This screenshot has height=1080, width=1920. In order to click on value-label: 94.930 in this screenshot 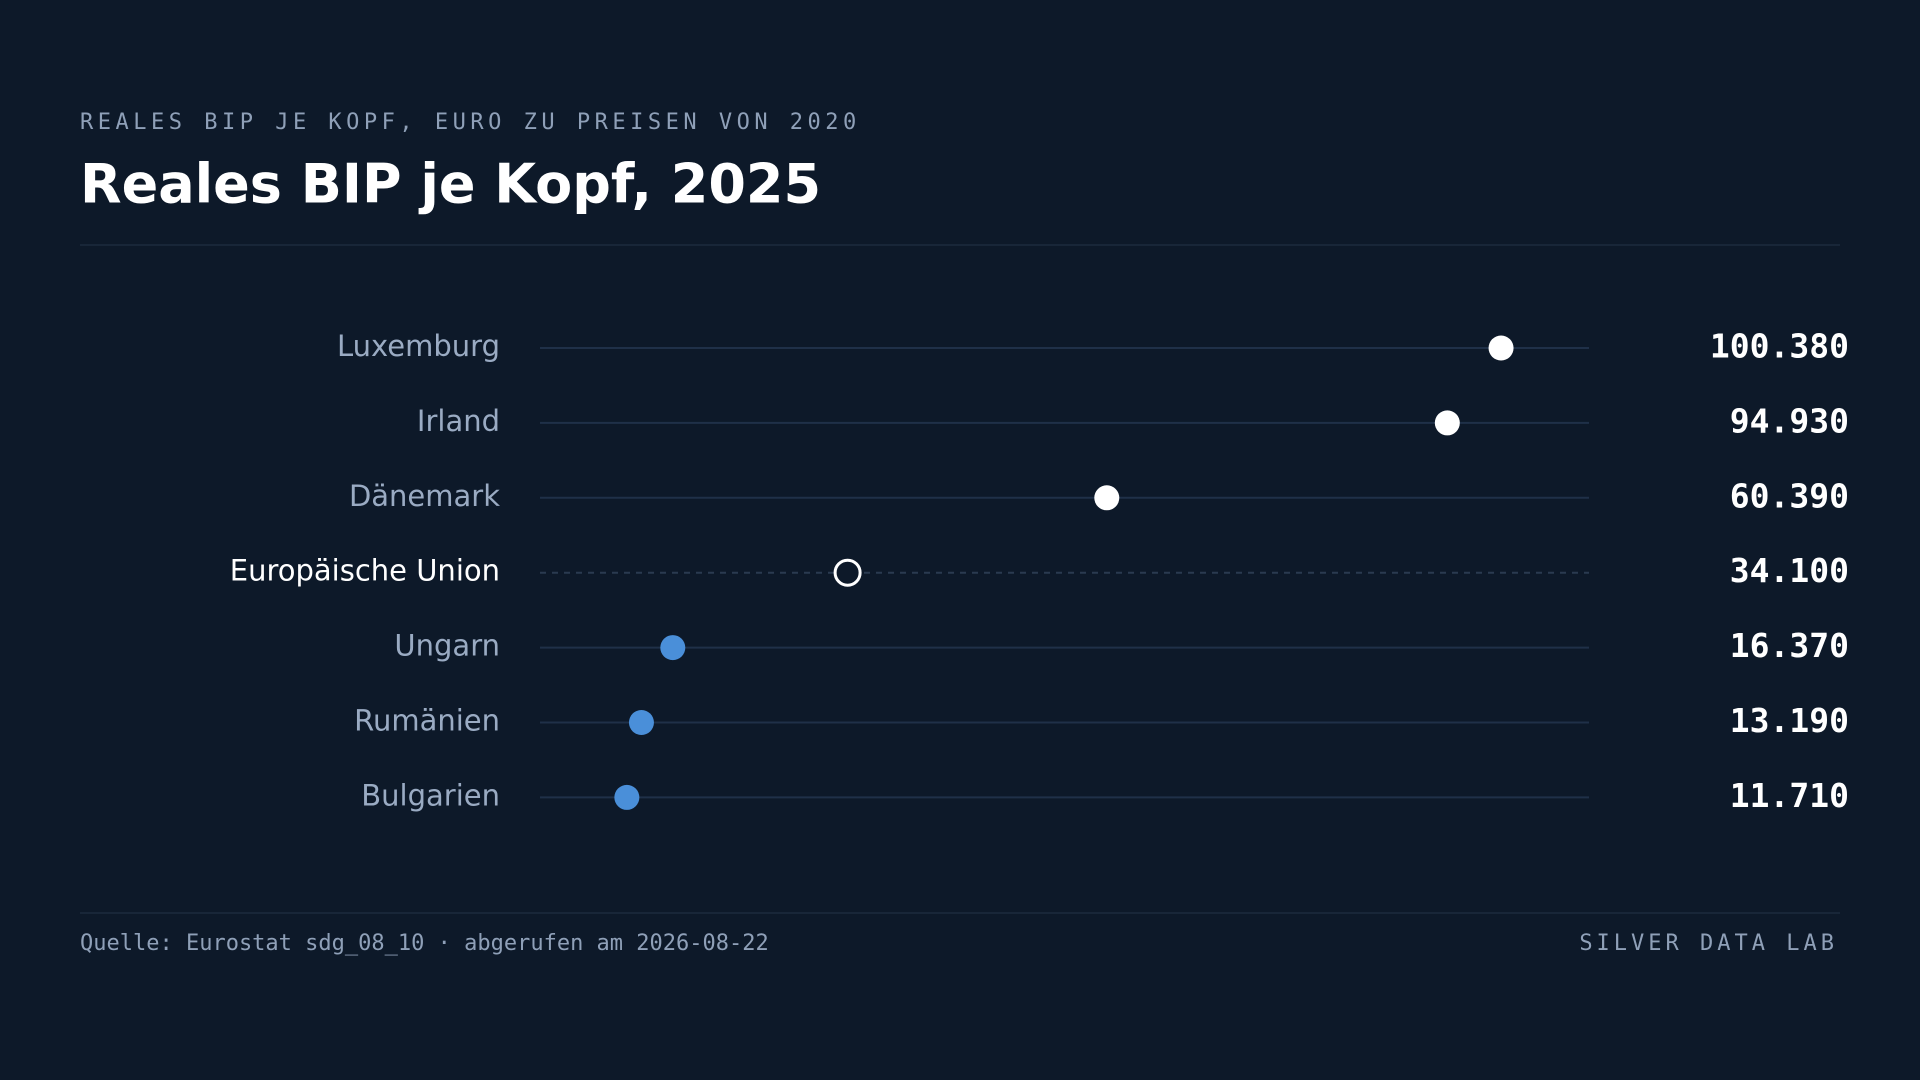, I will do `click(1789, 420)`.